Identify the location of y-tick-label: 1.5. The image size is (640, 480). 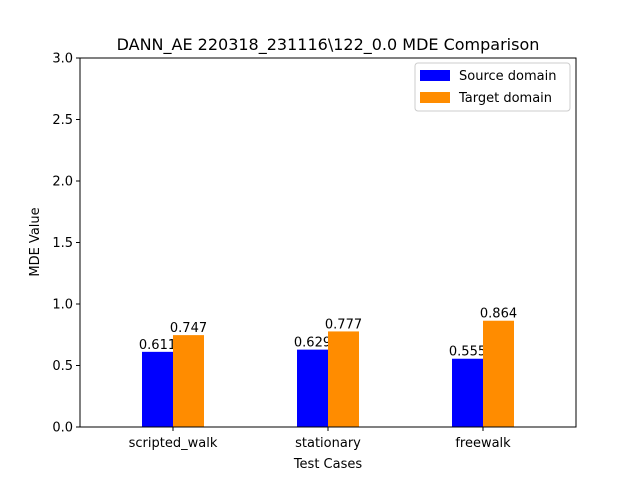
(62, 243).